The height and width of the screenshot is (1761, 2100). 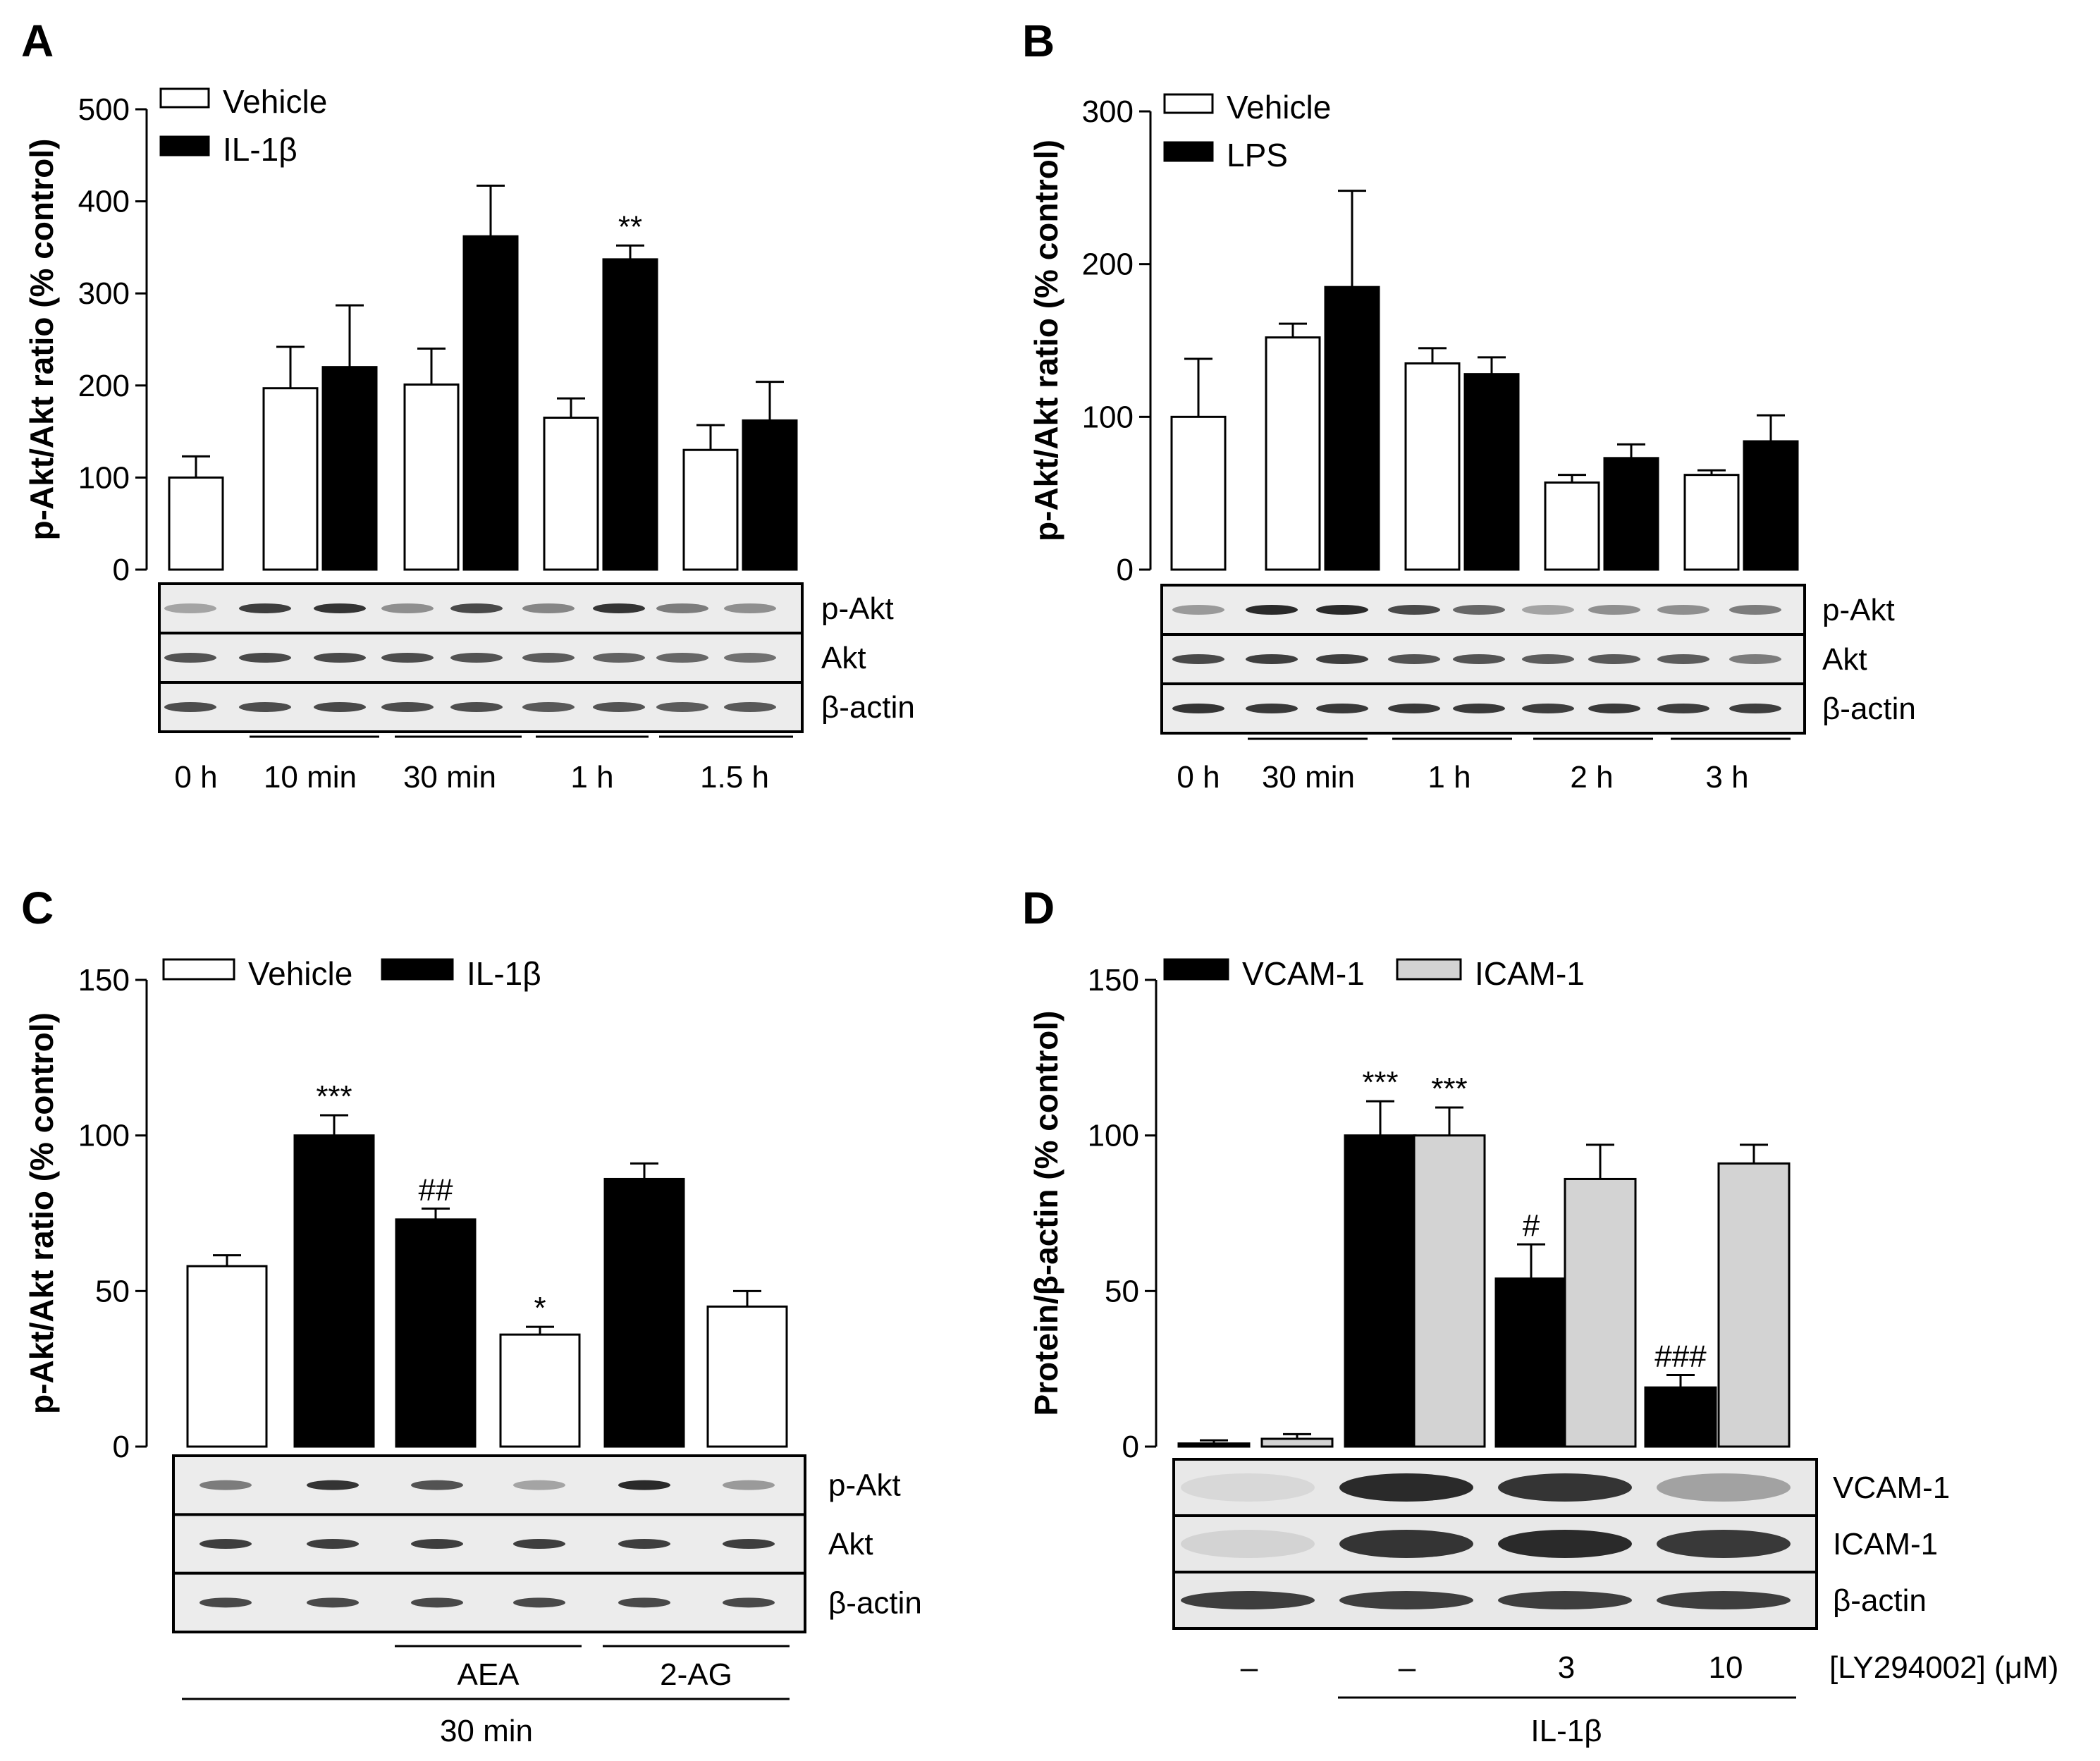 I want to click on y-tick-label: 200, so click(x=1108, y=264).